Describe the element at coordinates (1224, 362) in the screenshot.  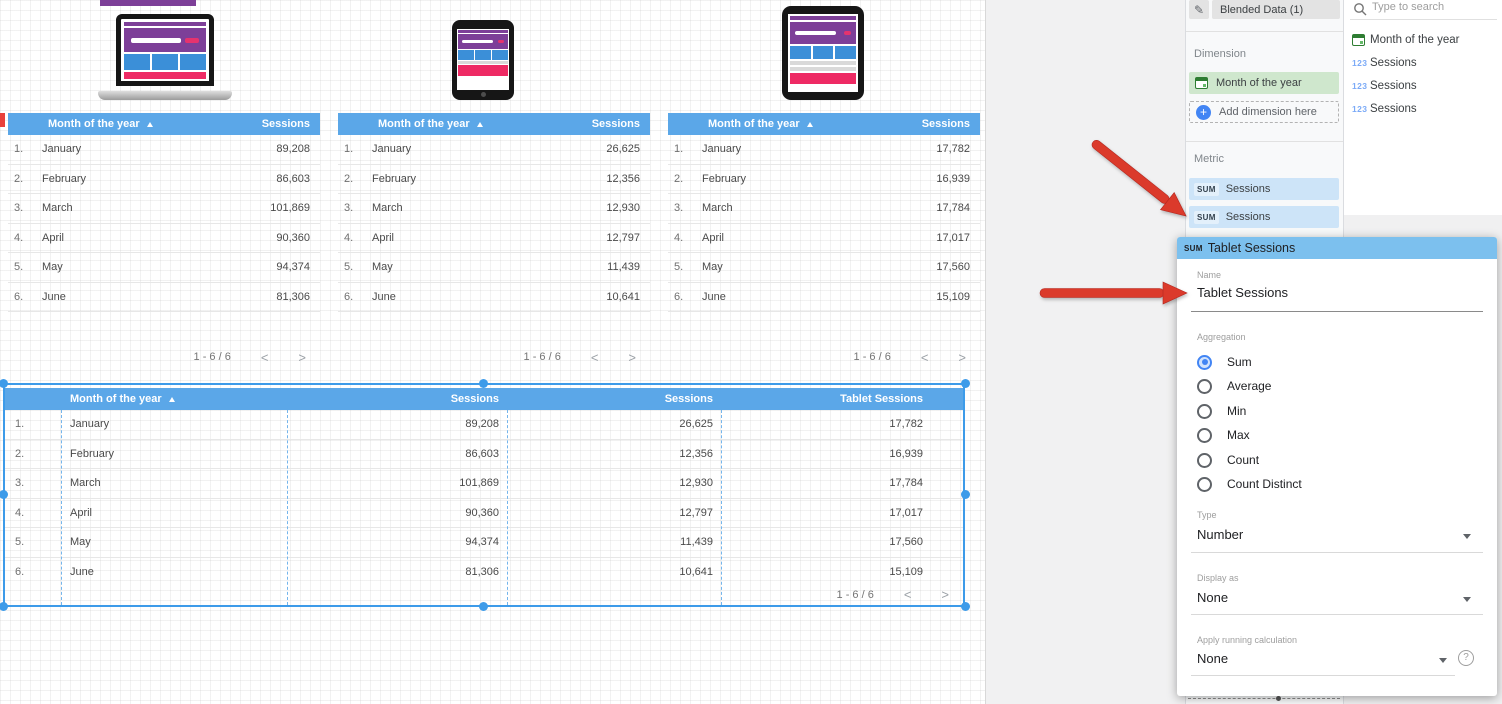
I see `radio-sum: Sum` at that location.